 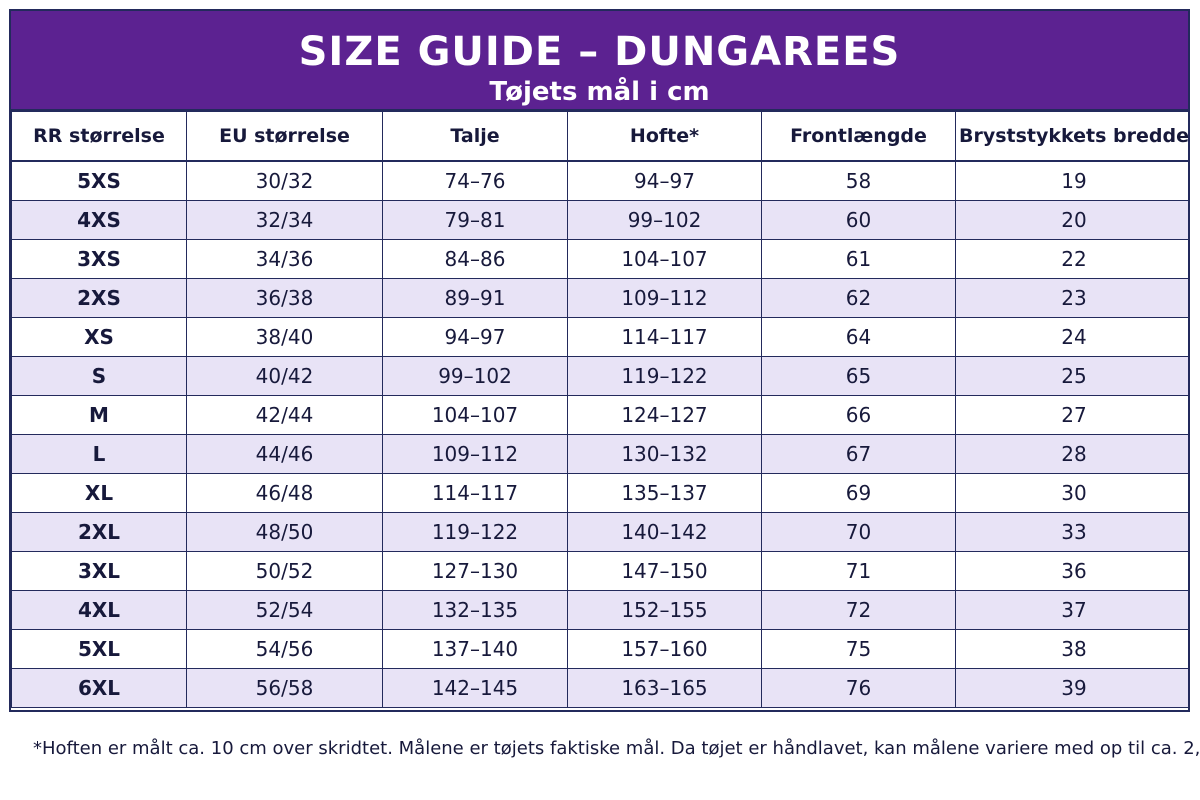 I want to click on header-banner: SIZE GUIDE – DUNGAREES Tøjets mål i cm, so click(x=599, y=61).